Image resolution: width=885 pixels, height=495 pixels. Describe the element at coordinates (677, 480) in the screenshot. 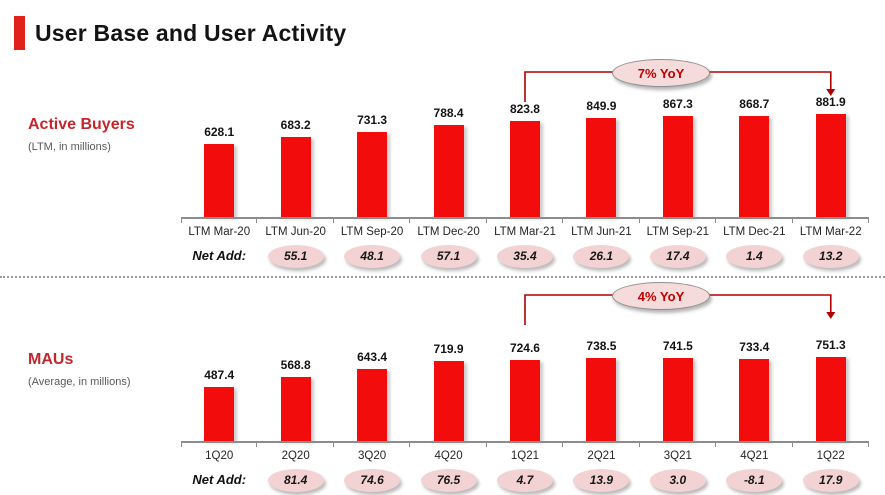

I see `net-add-badge: 3.0` at that location.